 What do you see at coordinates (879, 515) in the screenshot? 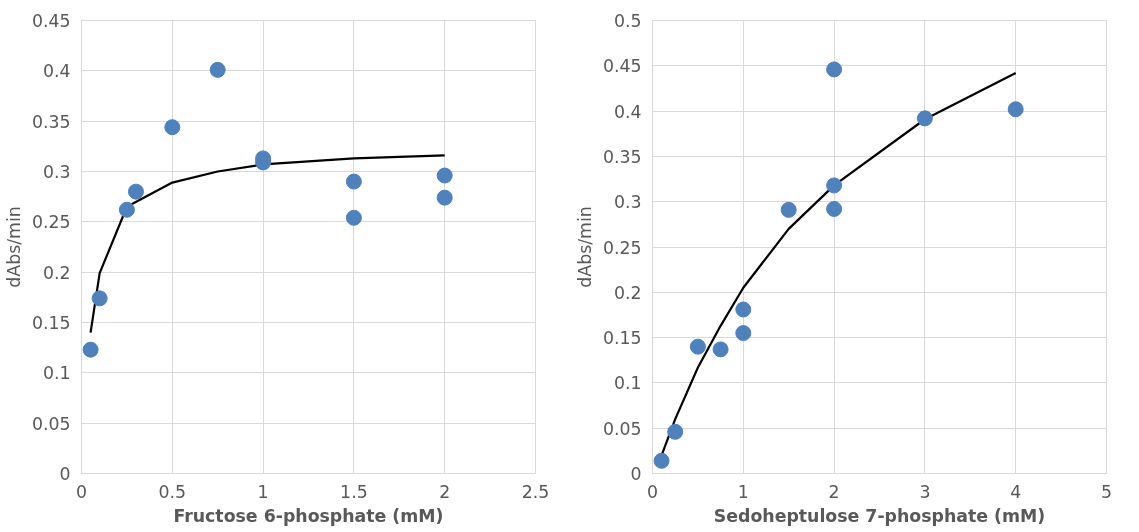
I see `x-axis-title: Sedoheptulose 7-phosphate (mM)` at bounding box center [879, 515].